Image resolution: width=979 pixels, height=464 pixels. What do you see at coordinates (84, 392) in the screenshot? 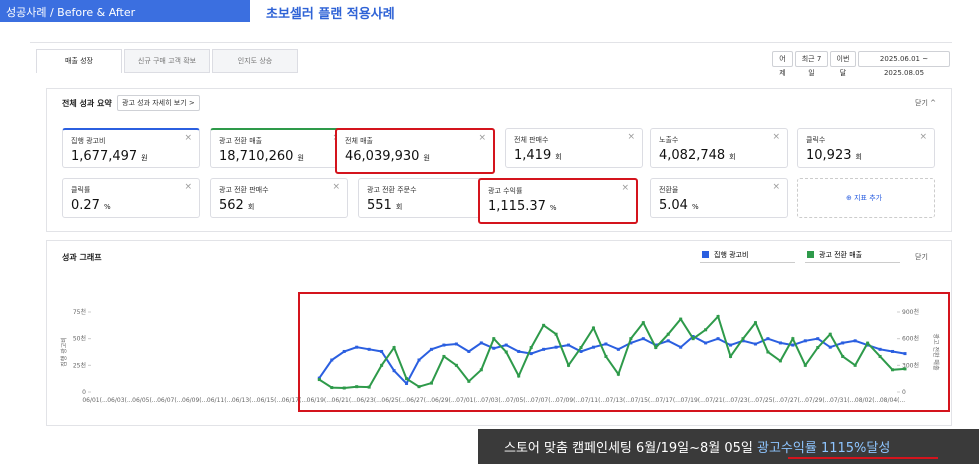
I see `tick-label: 0` at bounding box center [84, 392].